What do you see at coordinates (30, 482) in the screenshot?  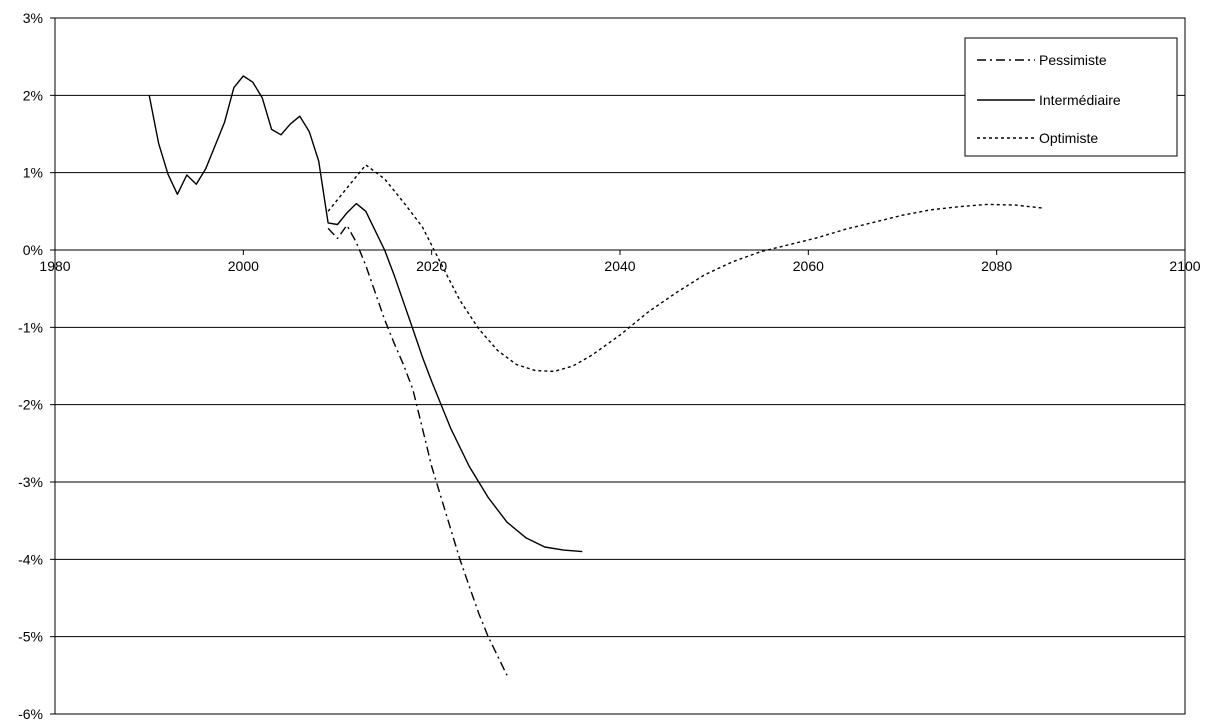 I see `y-tick-label: -3%` at bounding box center [30, 482].